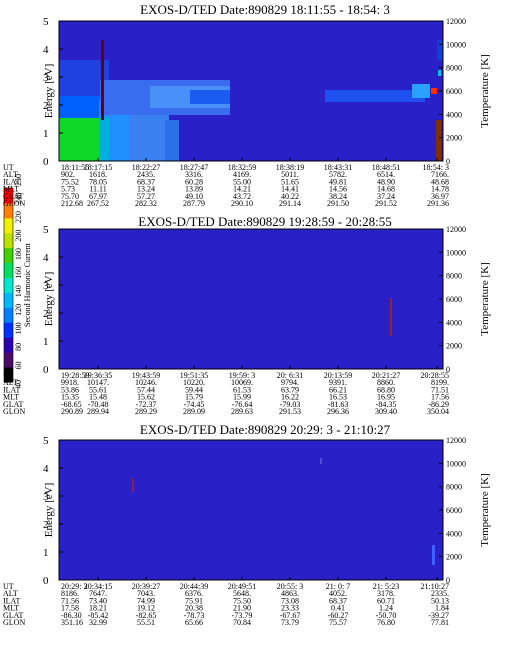  I want to click on ephemeris-row-label: ILAT, so click(11, 389).